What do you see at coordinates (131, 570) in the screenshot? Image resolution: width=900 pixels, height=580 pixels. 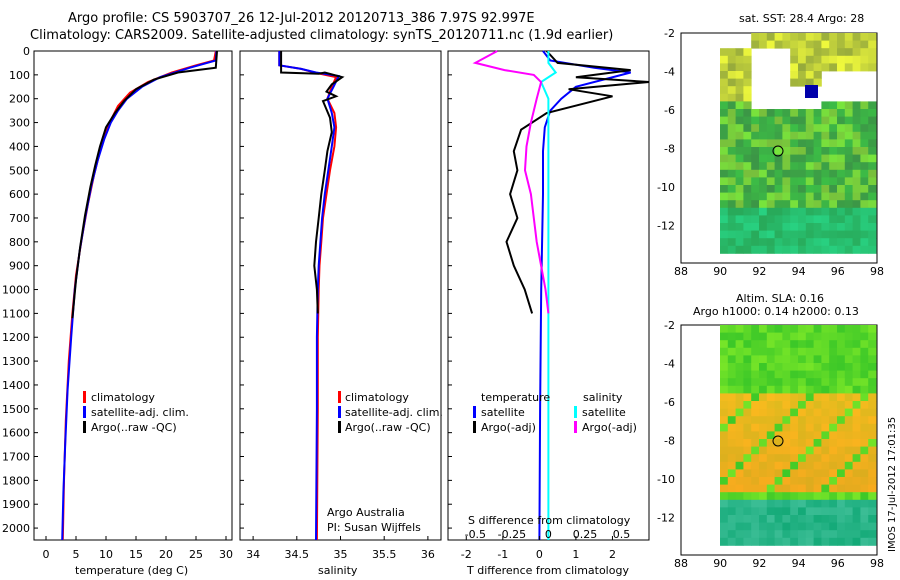 I see `temperature-xlabel: temperature (deg C)` at bounding box center [131, 570].